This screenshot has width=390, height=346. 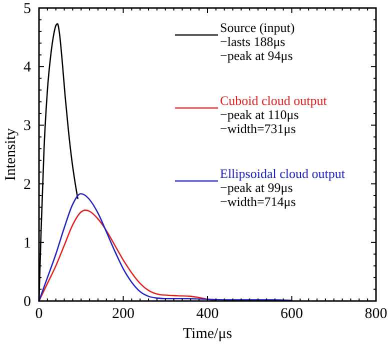 What do you see at coordinates (207, 314) in the screenshot?
I see `x-tick-label: 400` at bounding box center [207, 314].